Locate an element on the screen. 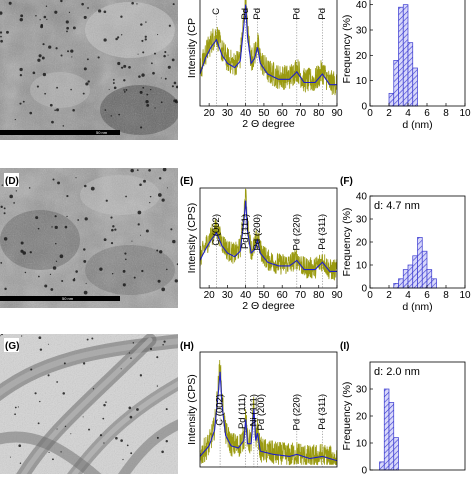 The image size is (474, 479). peak-label: C is located at coordinates (216, 11).